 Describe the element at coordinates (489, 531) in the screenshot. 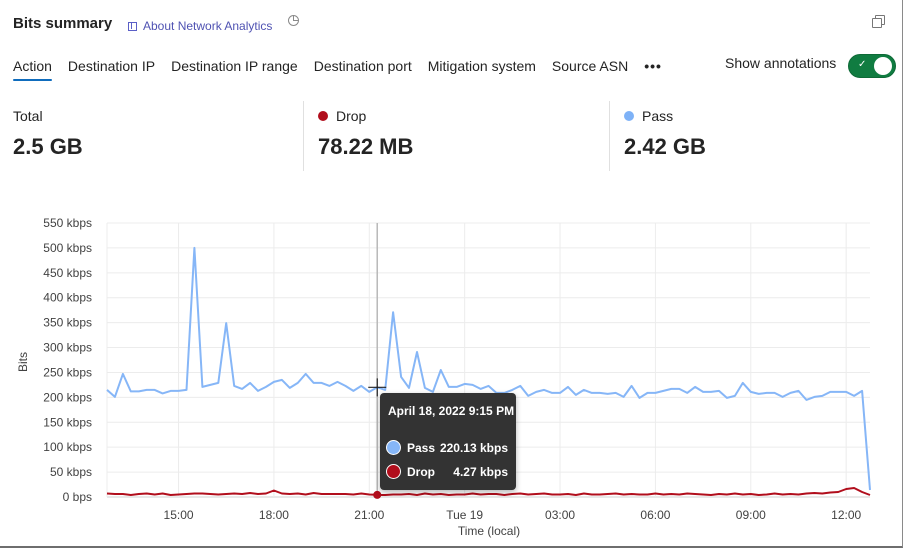

I see `x-axis-title: Time (local)` at that location.